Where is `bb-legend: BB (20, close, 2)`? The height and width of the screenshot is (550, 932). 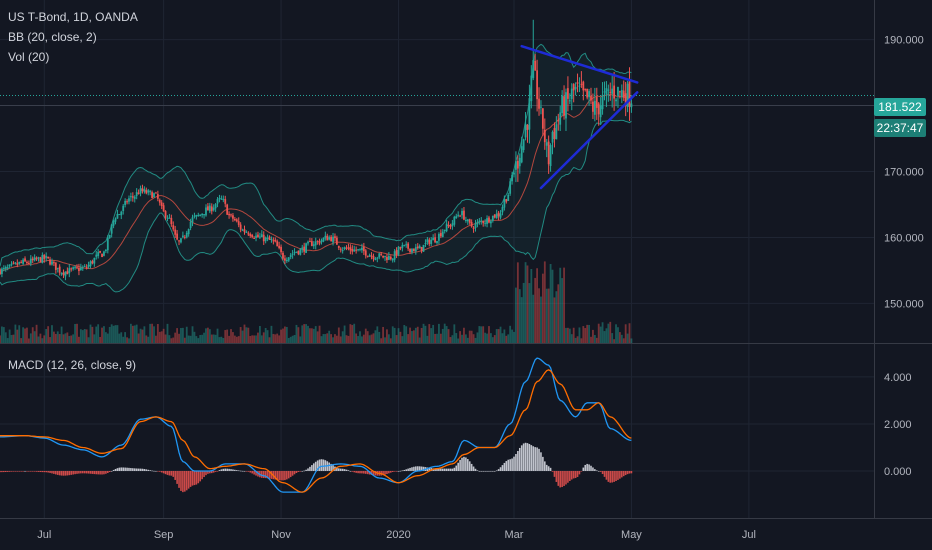 bb-legend: BB (20, close, 2) is located at coordinates (52, 37).